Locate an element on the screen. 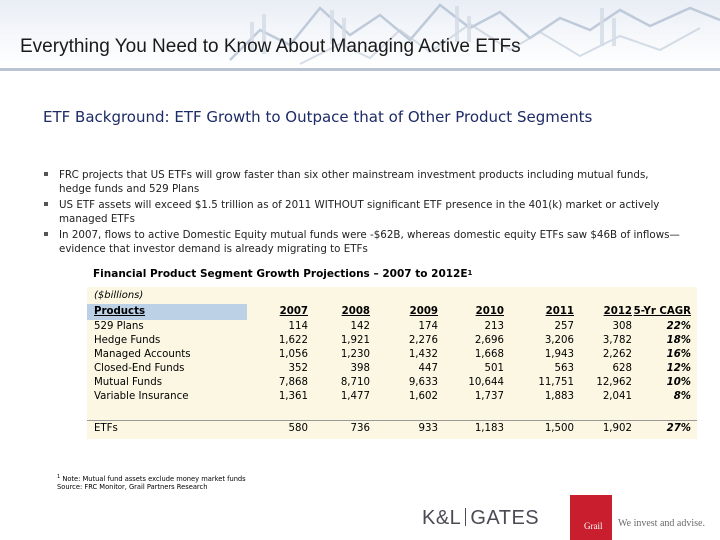 The height and width of the screenshot is (540, 720). column-header: 2008 is located at coordinates (355, 311).